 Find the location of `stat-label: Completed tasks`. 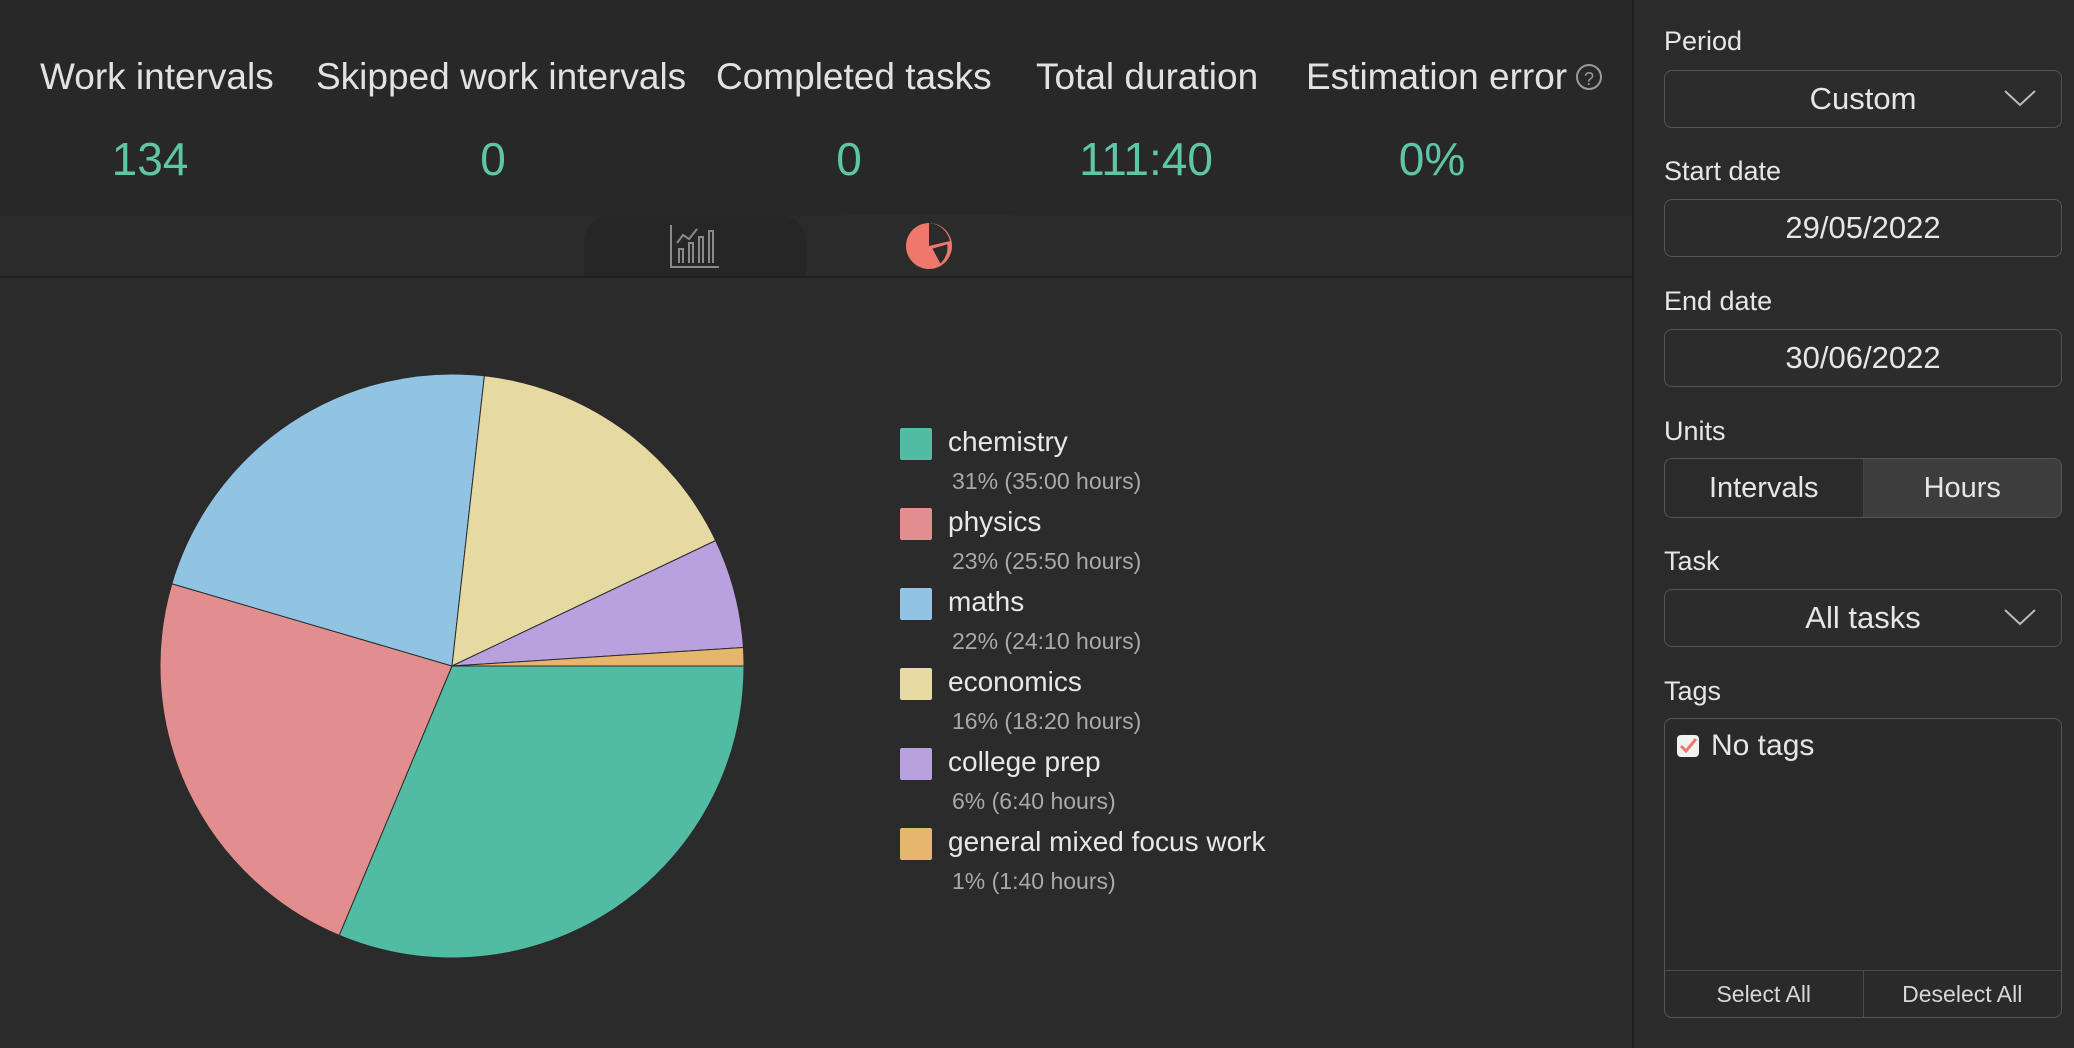

stat-label: Completed tasks is located at coordinates (854, 76).